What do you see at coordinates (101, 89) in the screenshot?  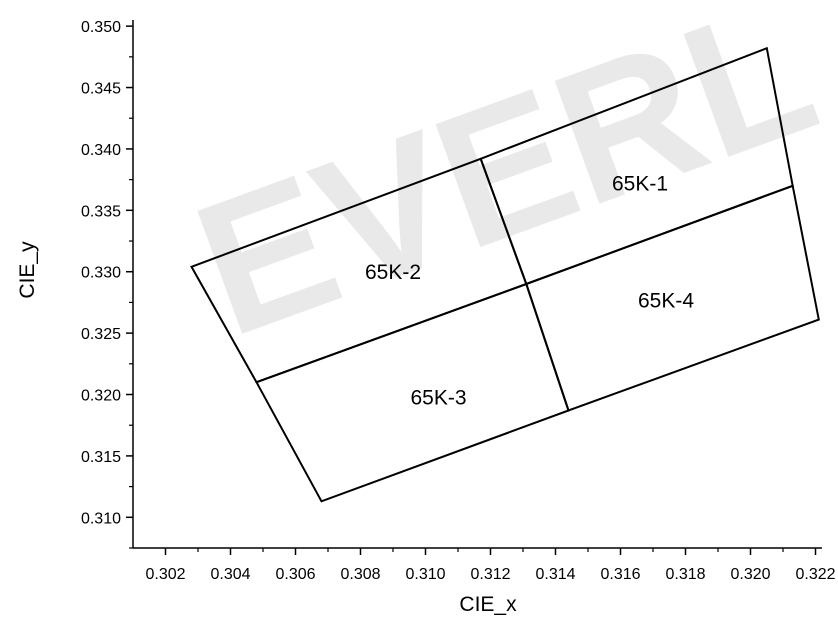 I see `y-tick-label: 0.345` at bounding box center [101, 89].